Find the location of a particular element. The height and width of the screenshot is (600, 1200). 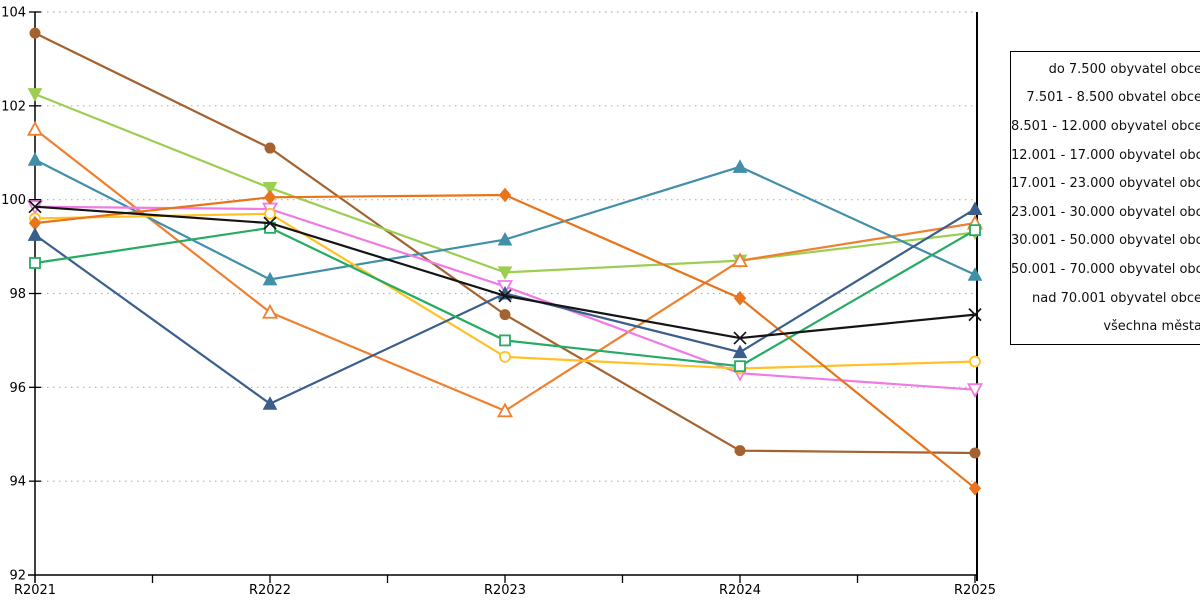

legend-item: 50.001 - 70.000 obyvatel obce is located at coordinates (1105, 269).